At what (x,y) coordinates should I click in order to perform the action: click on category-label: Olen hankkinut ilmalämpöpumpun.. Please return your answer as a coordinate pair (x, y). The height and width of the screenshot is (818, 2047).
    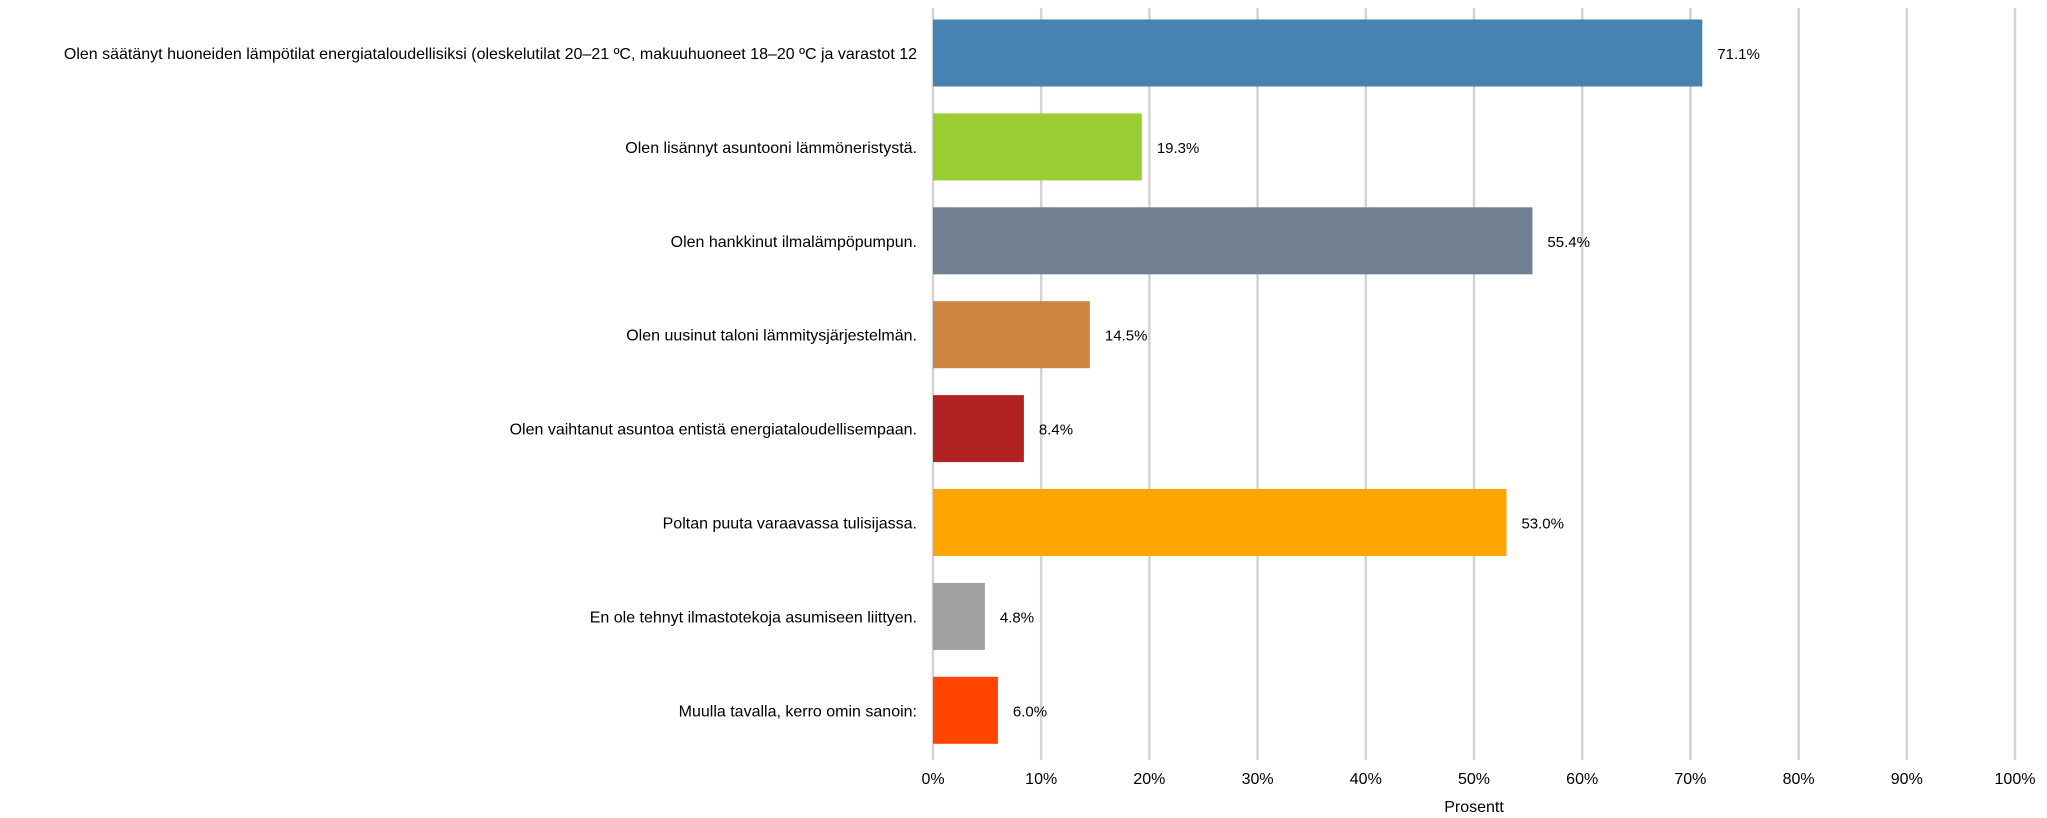
    Looking at the image, I should click on (794, 242).